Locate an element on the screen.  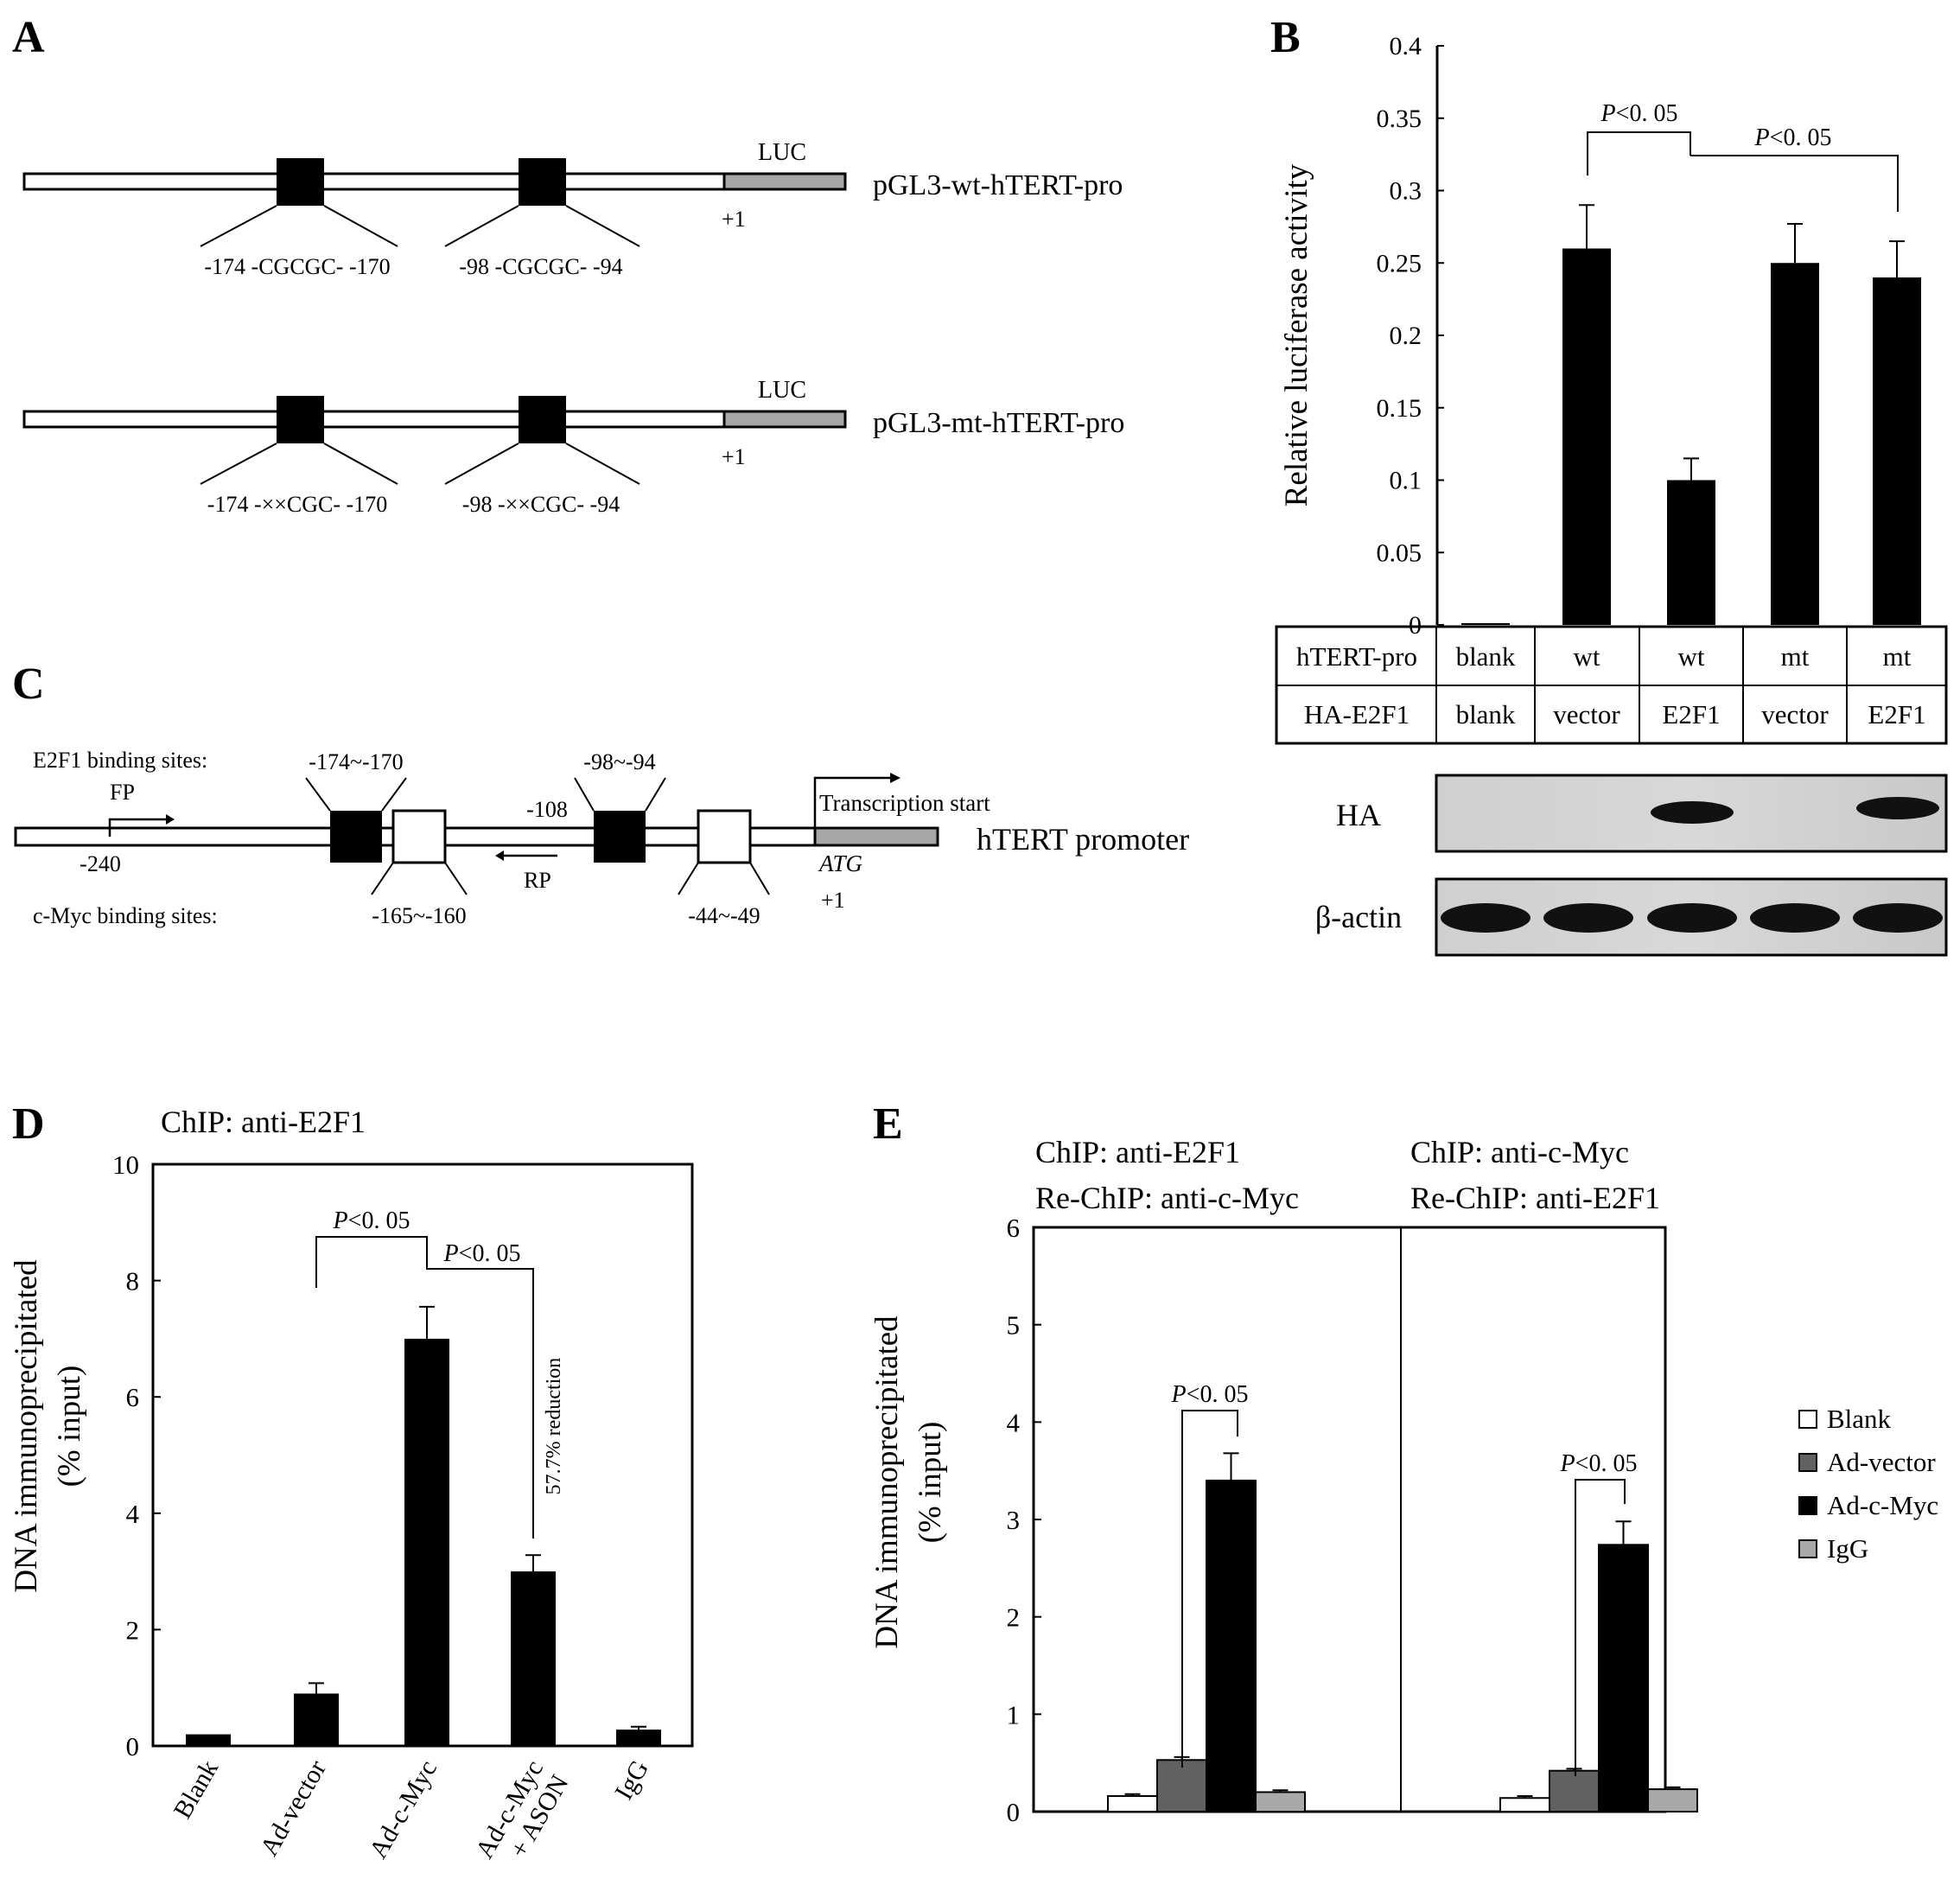
site-label: -174 -××CGC- -170 is located at coordinates (297, 504).